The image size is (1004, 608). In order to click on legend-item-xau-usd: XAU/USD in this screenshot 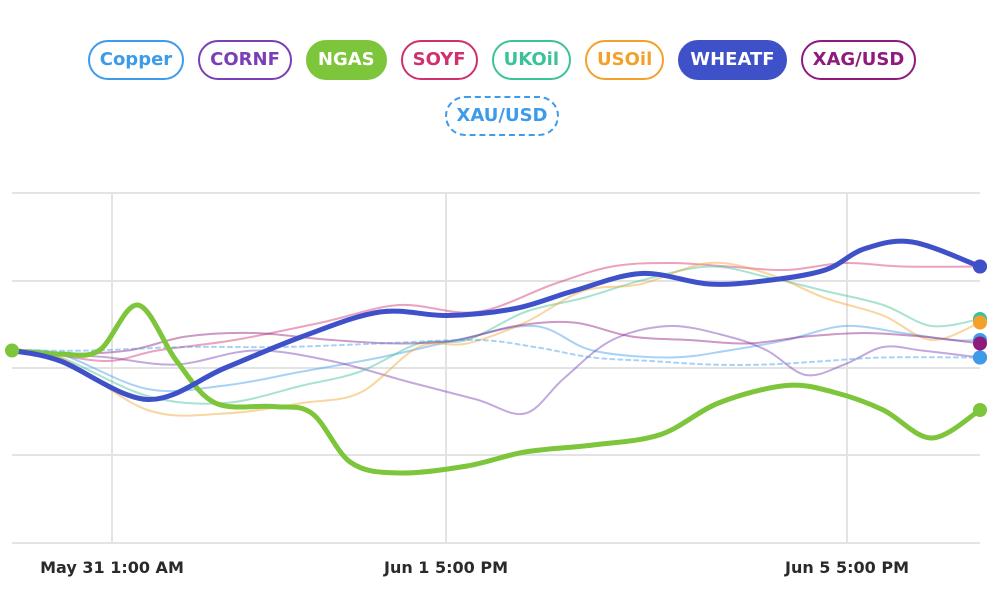, I will do `click(502, 116)`.